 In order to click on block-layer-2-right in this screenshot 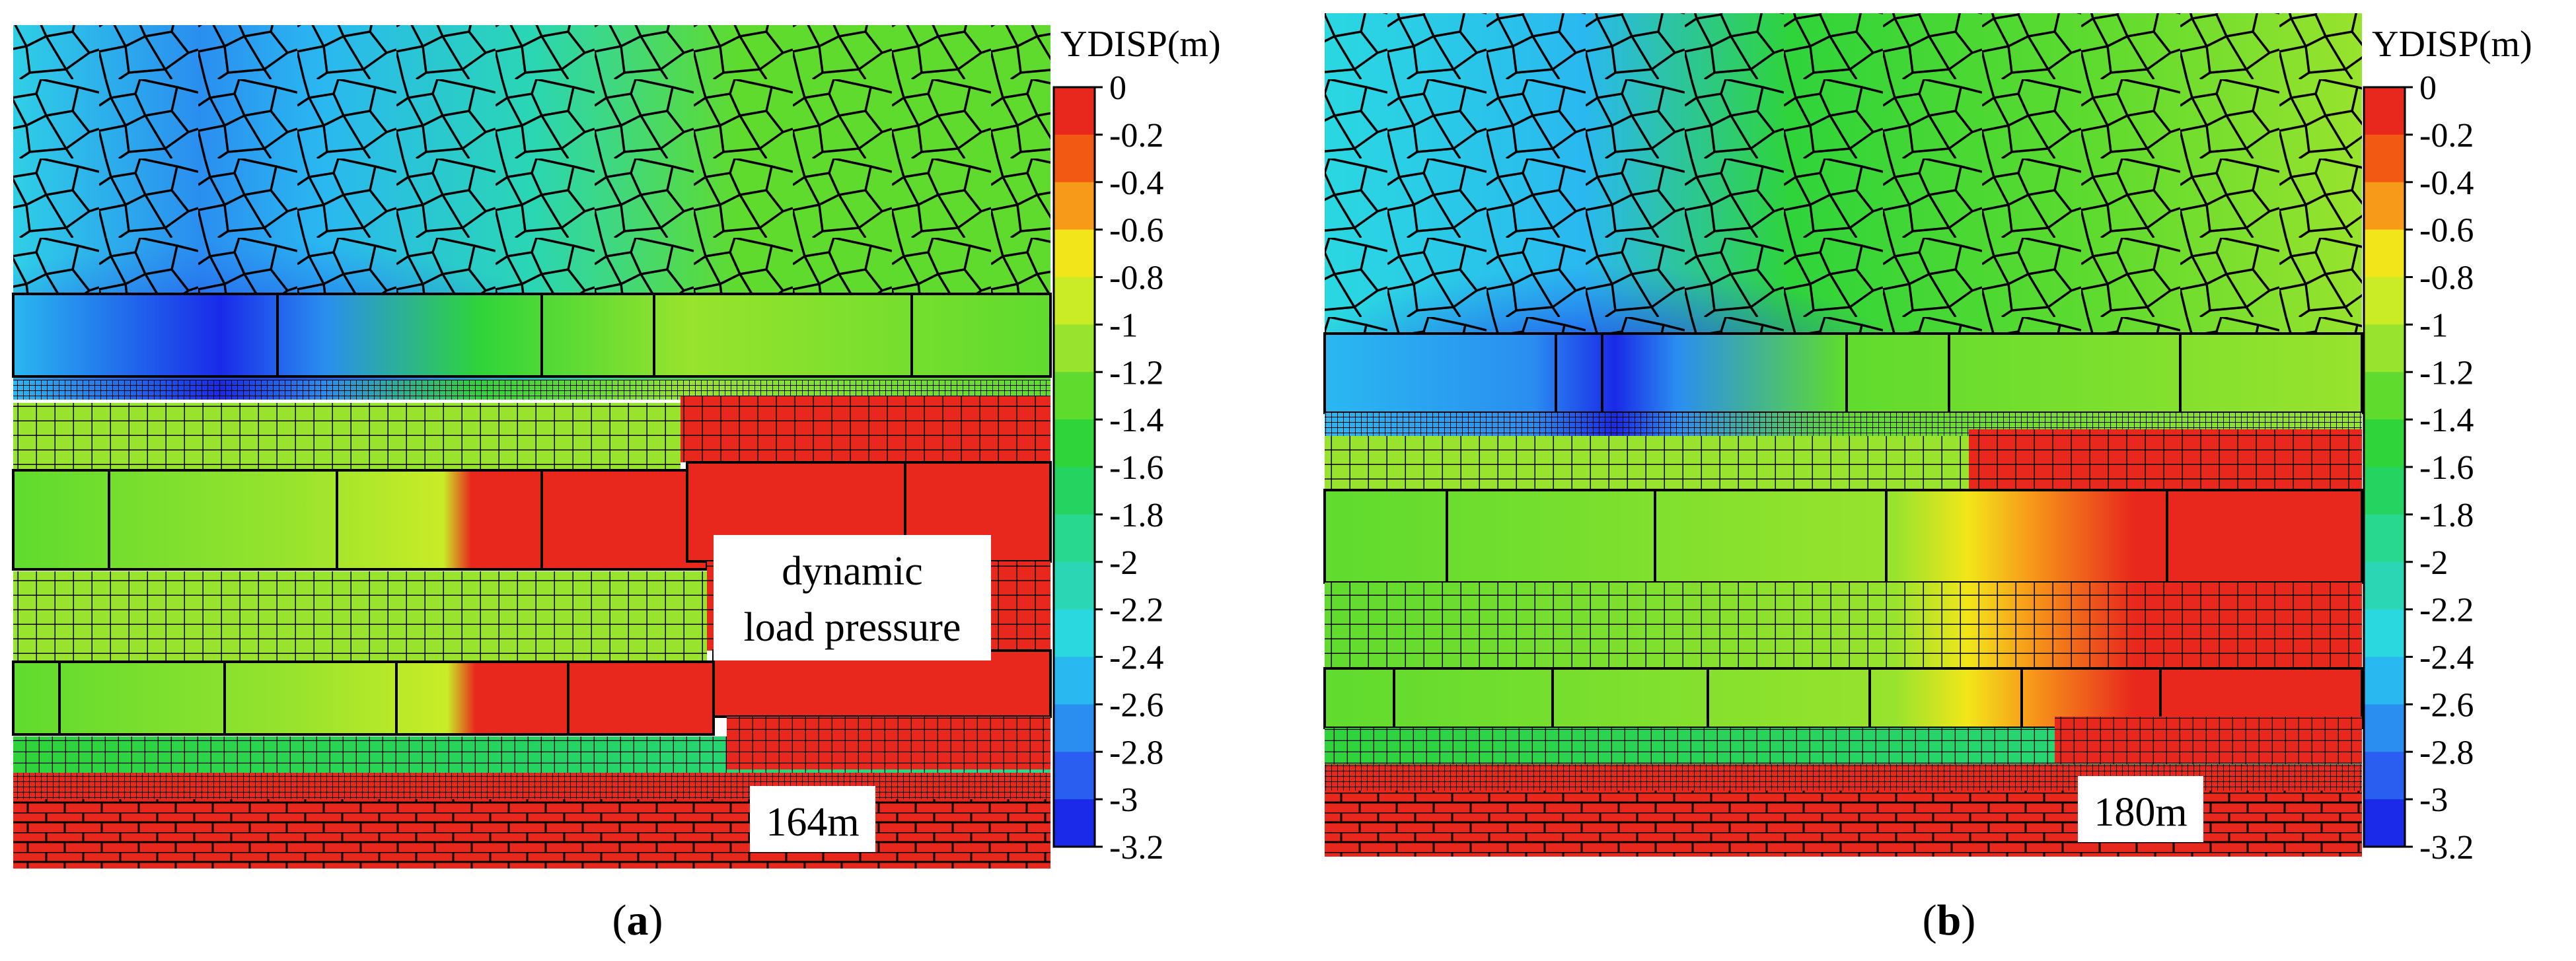, I will do `click(882, 683)`.